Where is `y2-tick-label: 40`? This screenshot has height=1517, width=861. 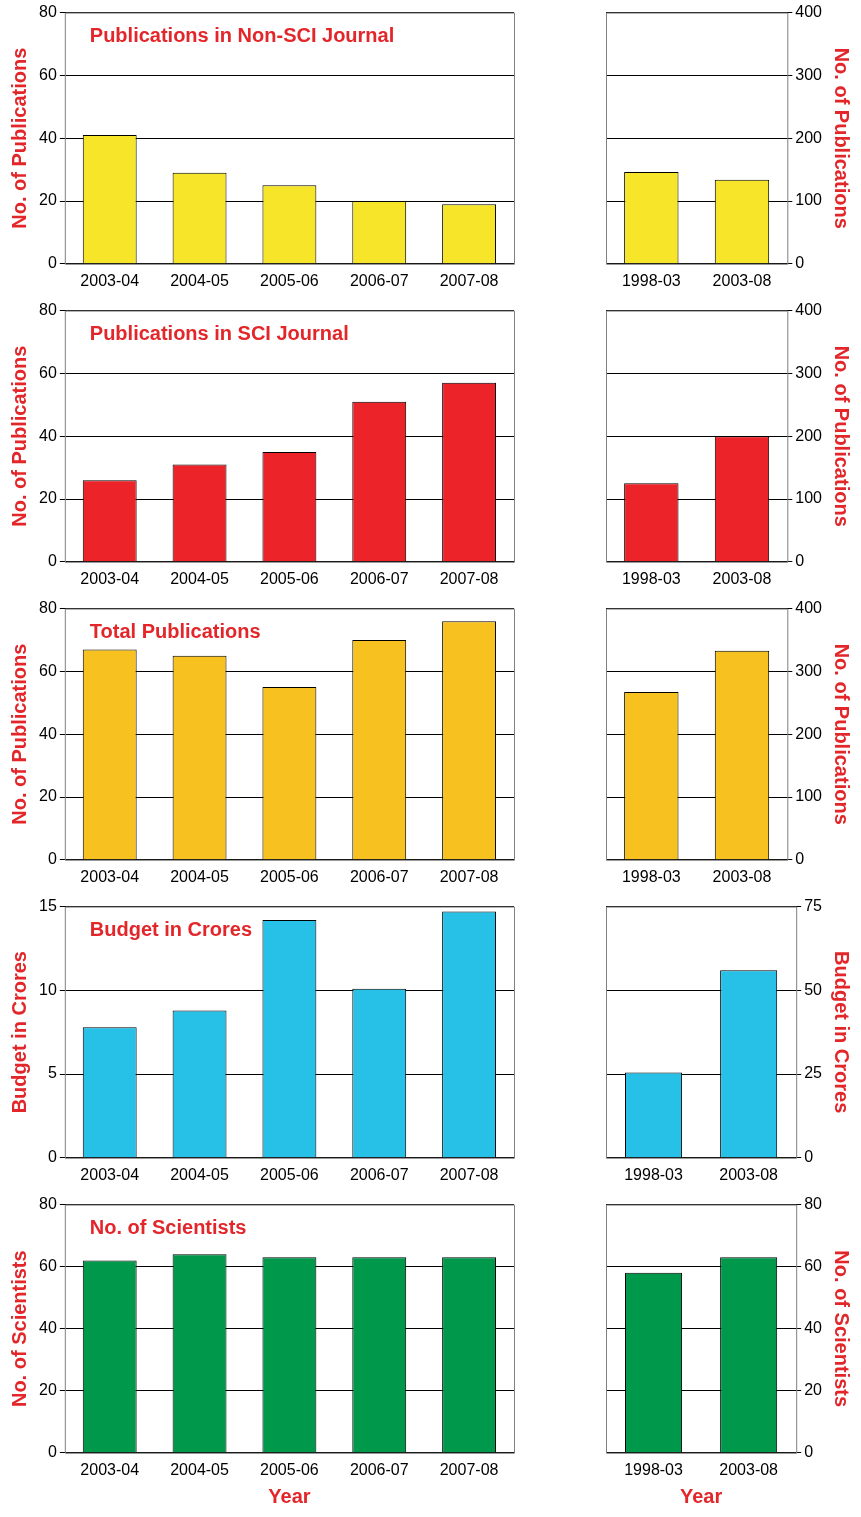
y2-tick-label: 40 is located at coordinates (813, 1328).